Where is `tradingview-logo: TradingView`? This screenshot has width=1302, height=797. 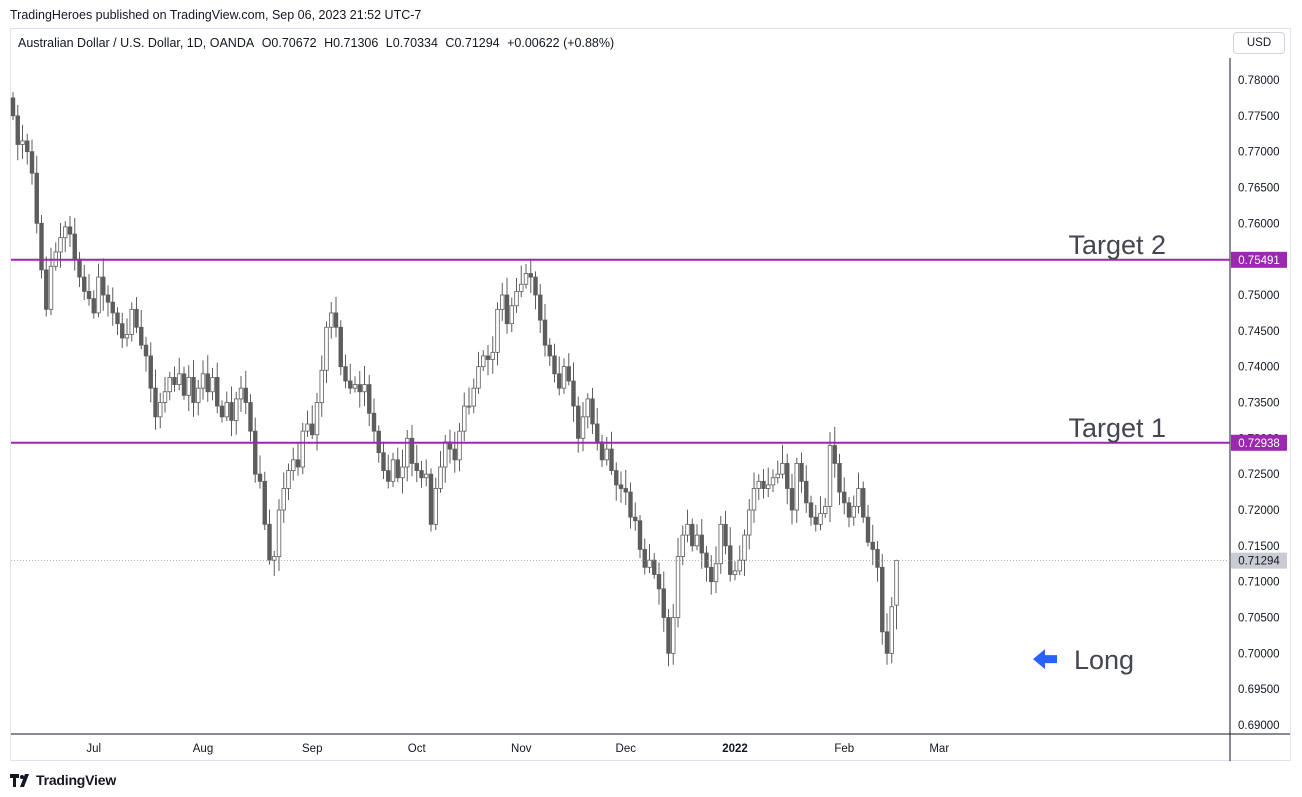
tradingview-logo: TradingView is located at coordinates (63, 780).